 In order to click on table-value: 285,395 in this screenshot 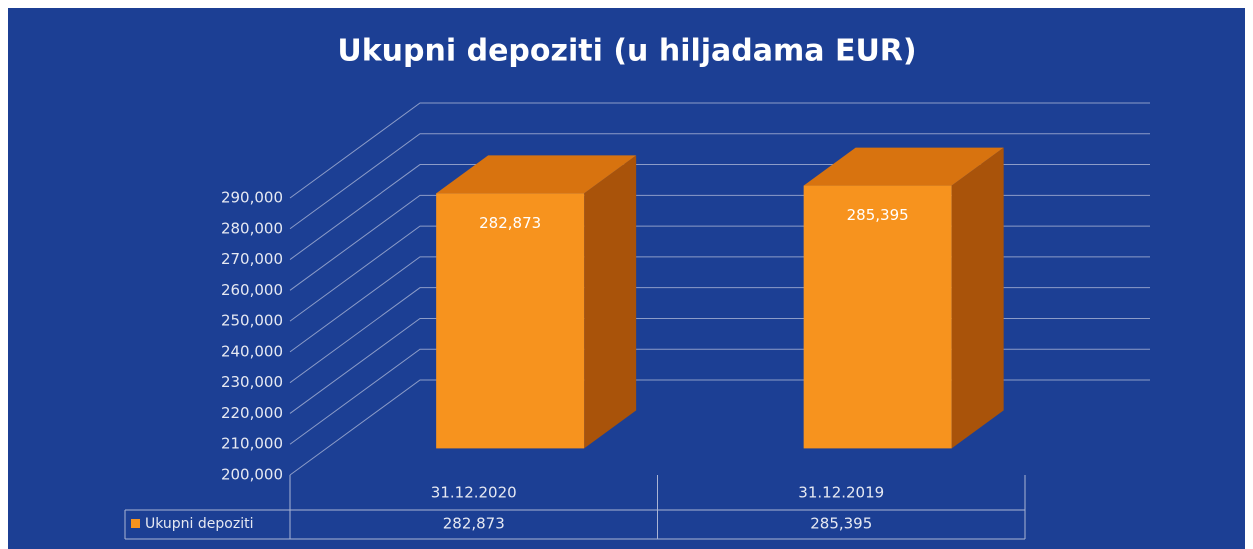, I will do `click(841, 524)`.